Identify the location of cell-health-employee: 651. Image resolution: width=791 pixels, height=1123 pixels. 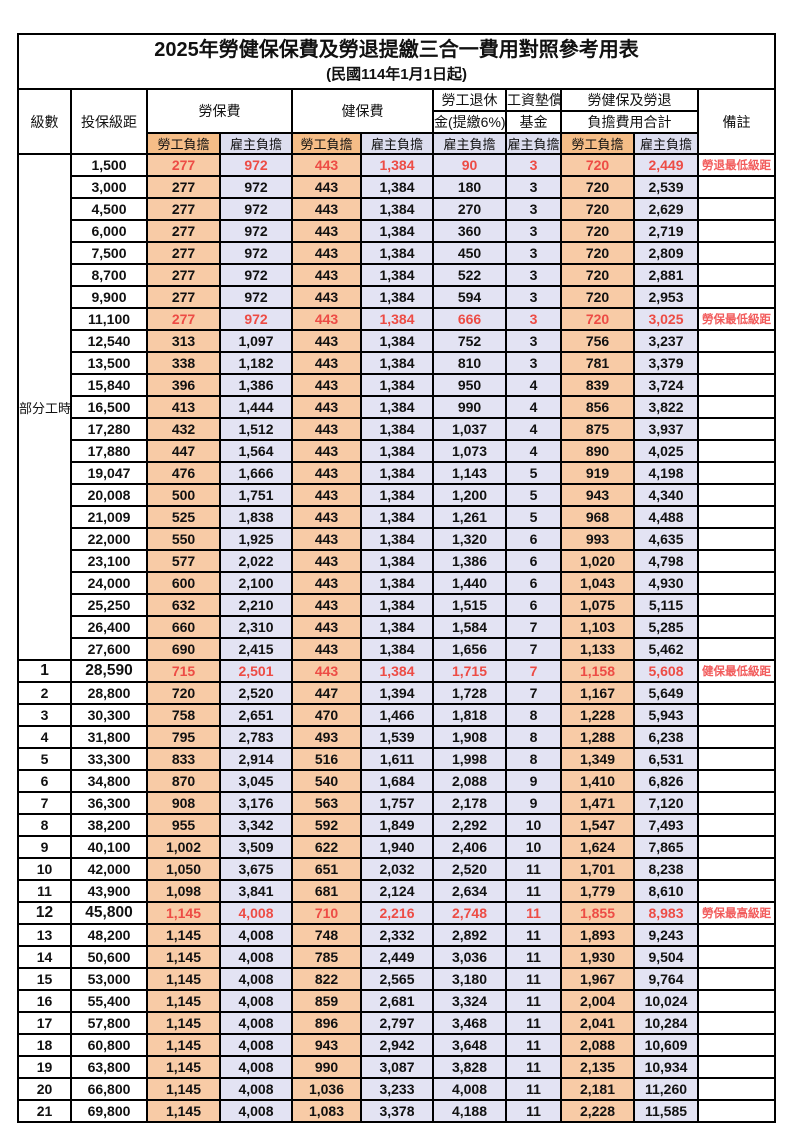
(326, 869).